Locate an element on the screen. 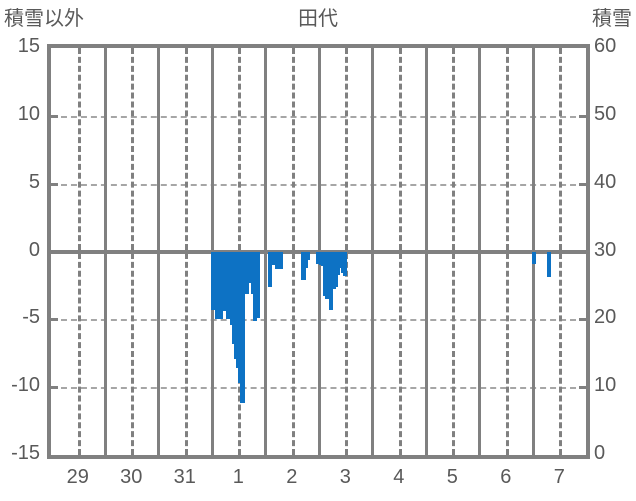 This screenshot has height=501, width=636. x-axis-tick-label: 31 is located at coordinates (184, 477).